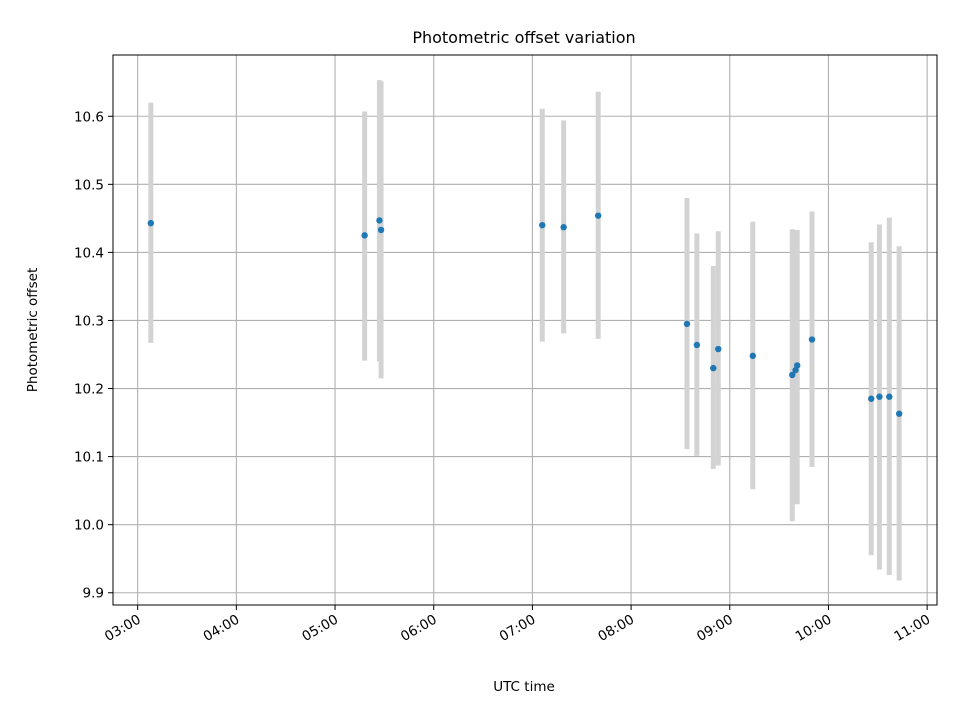 The image size is (960, 720). Describe the element at coordinates (89, 458) in the screenshot. I see `y-tick-label: 10.1` at that location.